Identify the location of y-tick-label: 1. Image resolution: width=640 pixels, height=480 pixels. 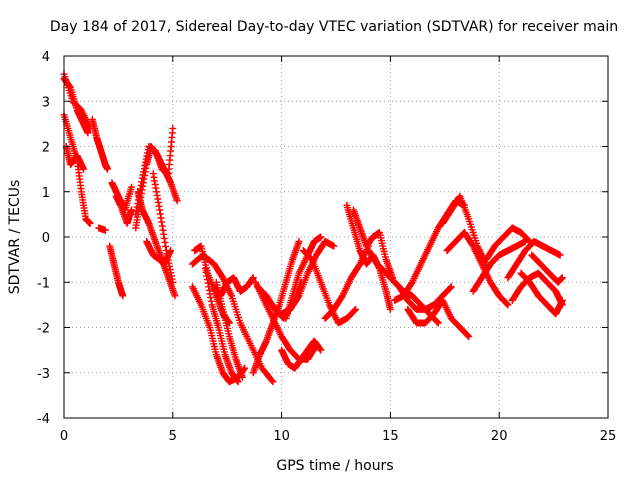
(46, 193).